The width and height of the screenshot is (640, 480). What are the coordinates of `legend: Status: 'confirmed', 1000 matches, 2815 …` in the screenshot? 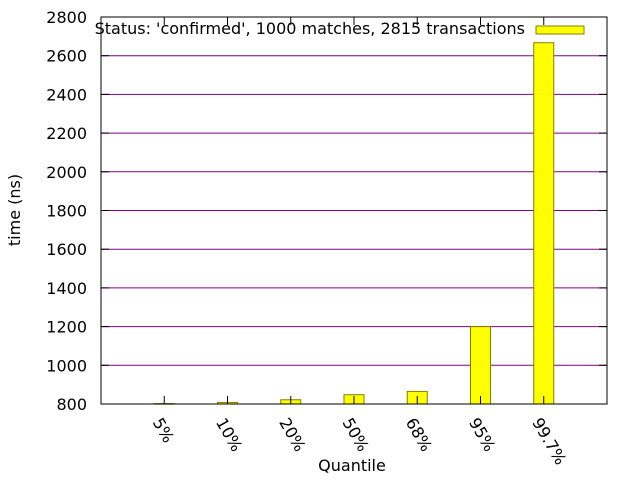 It's located at (340, 28).